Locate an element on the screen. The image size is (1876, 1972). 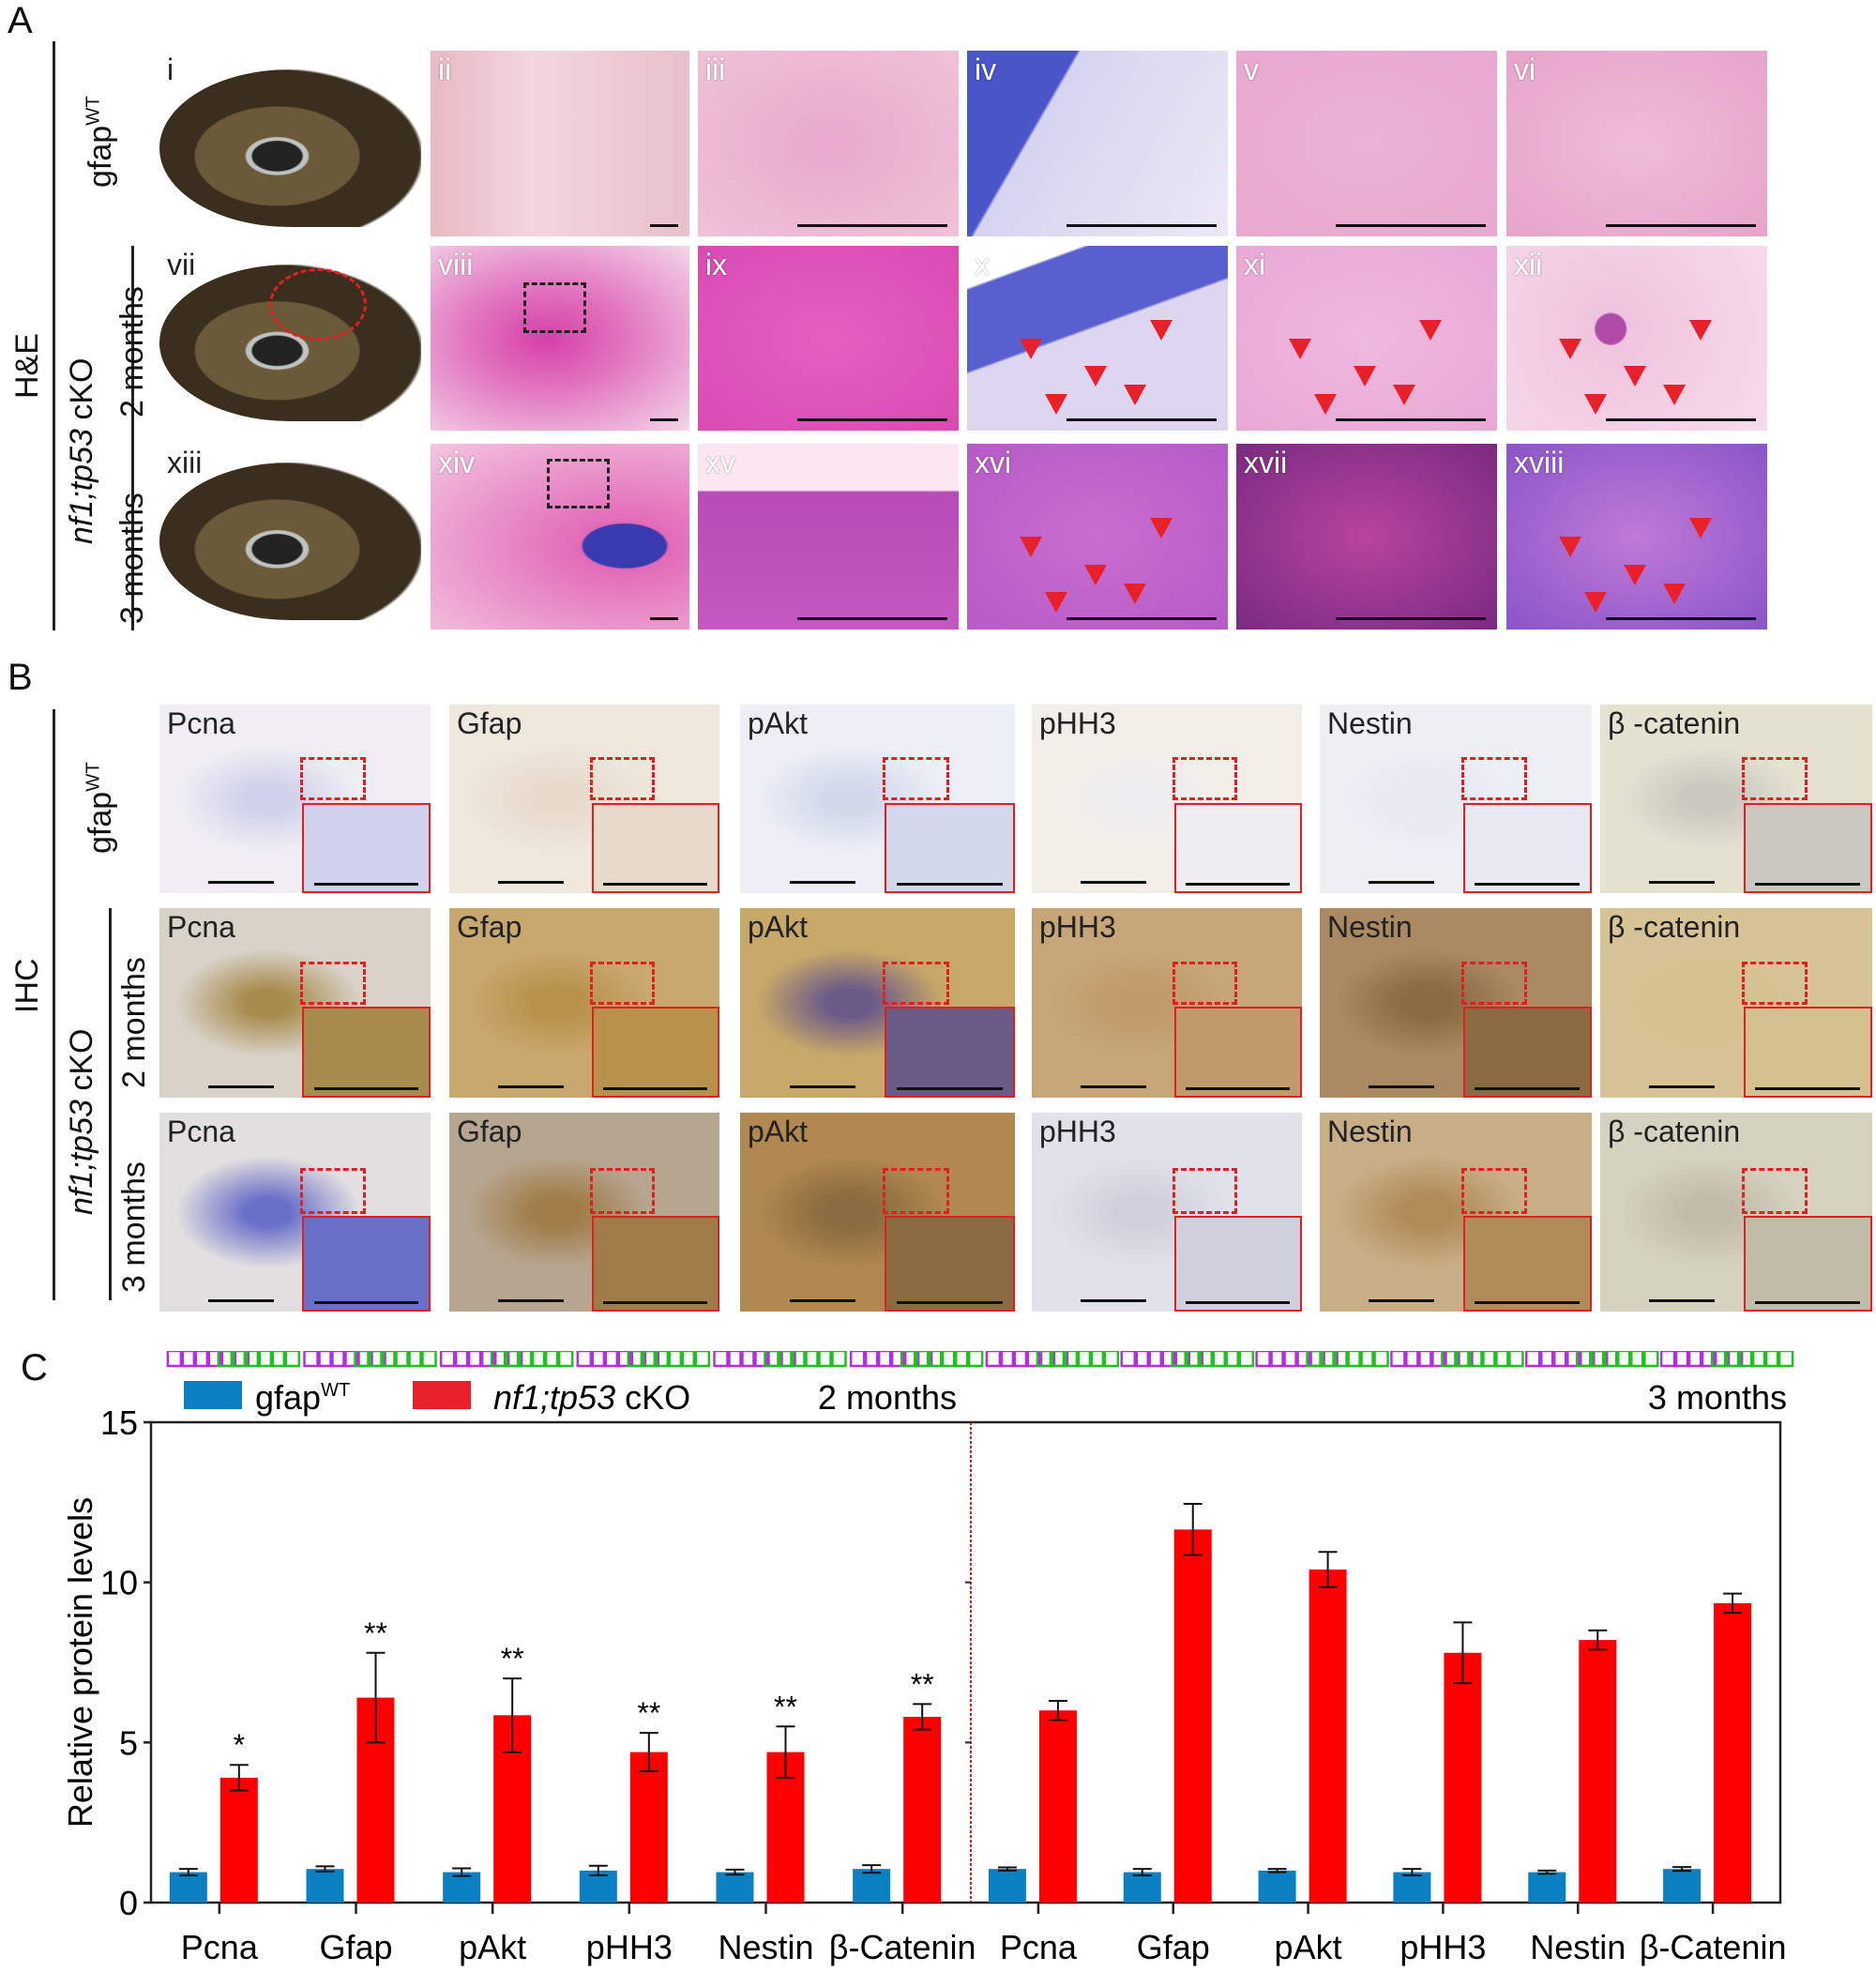
ihc-image-gfap: Gfap is located at coordinates (584, 1003).